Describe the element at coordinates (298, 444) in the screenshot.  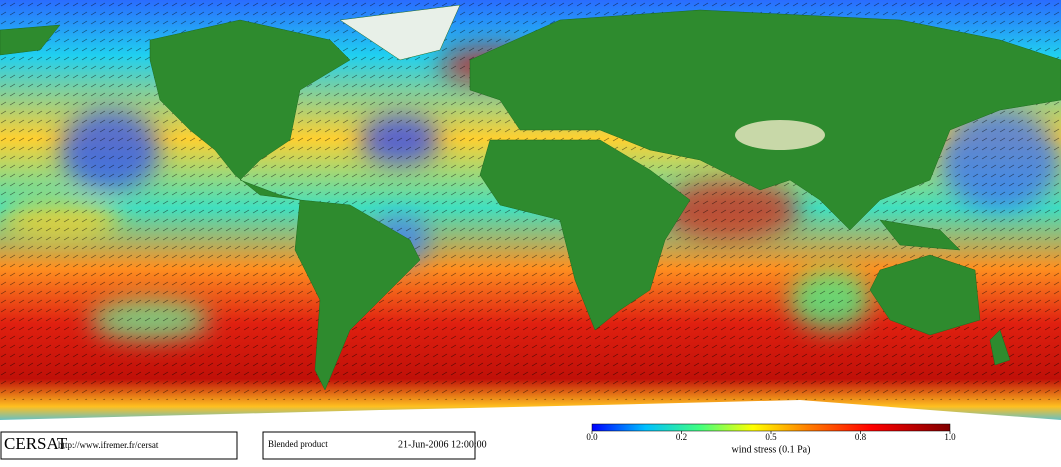
I see `product-name: Blended product` at that location.